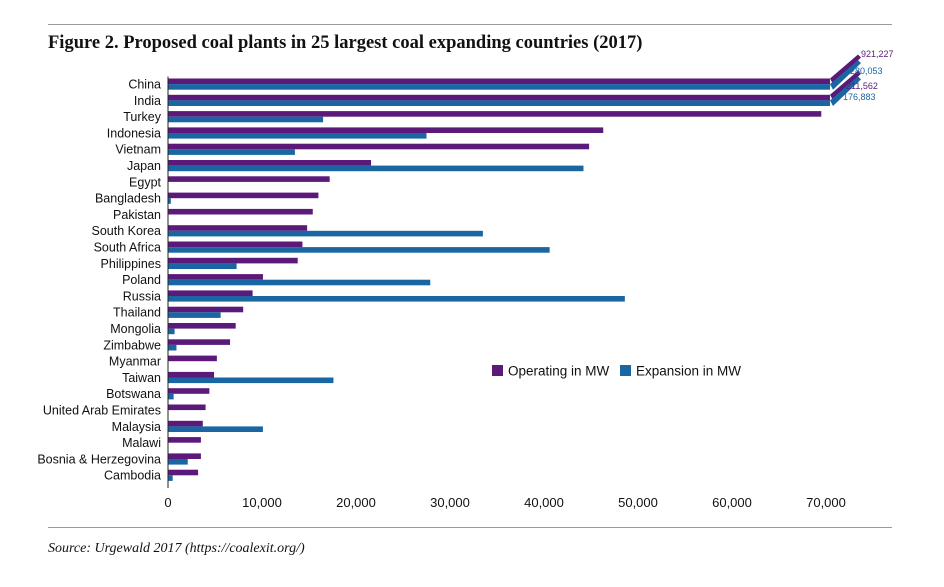  I want to click on operating-bar-egypt, so click(249, 179).